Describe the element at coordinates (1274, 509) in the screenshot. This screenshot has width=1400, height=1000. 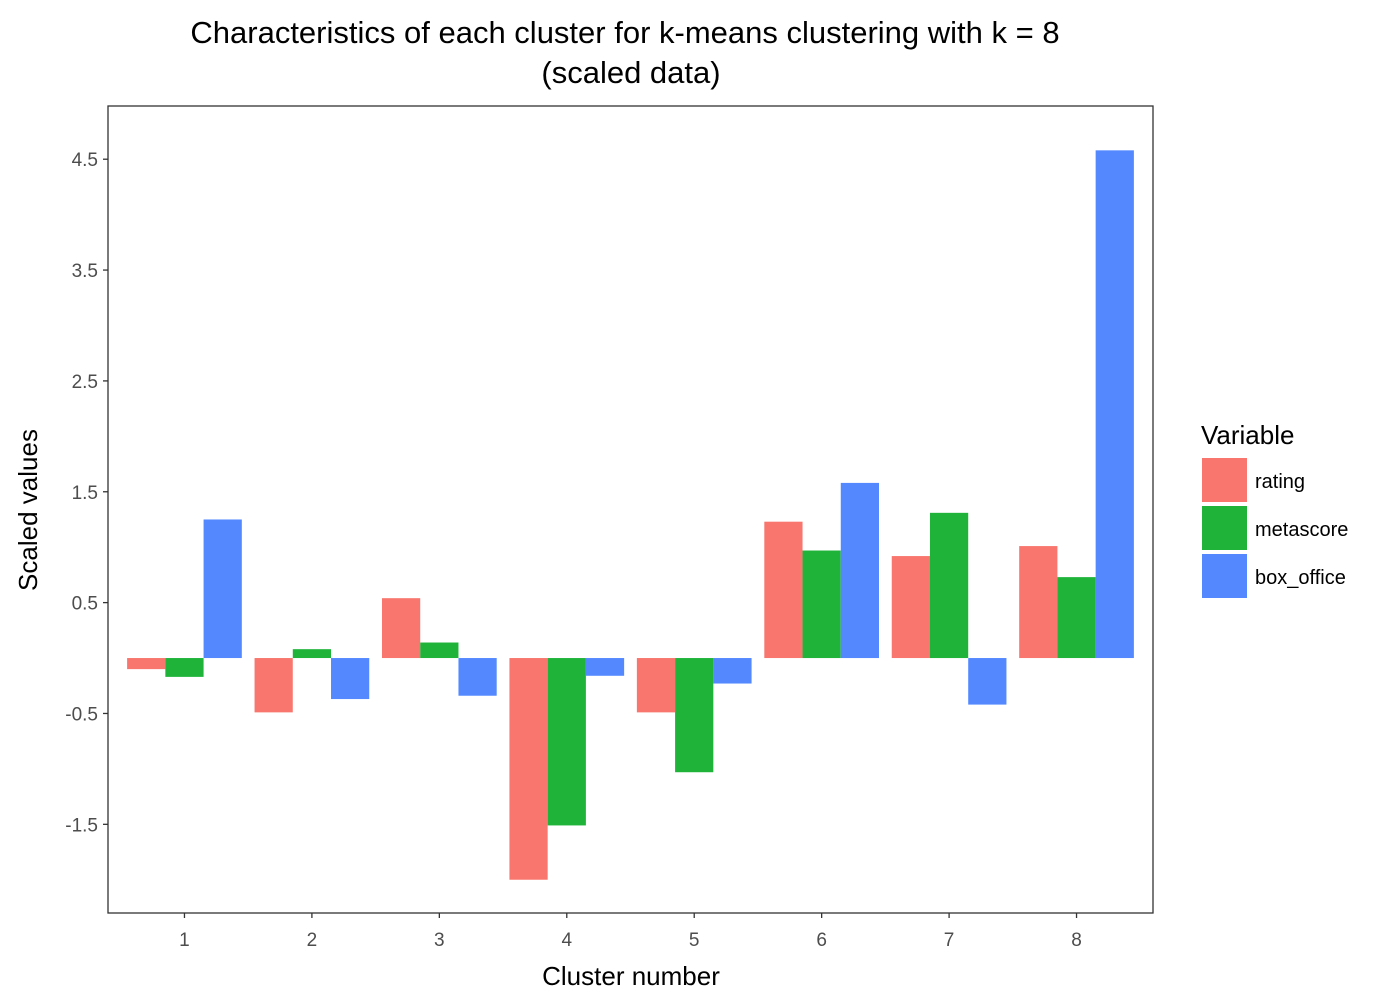
I see `legend: Variable rating metascore box_office` at that location.